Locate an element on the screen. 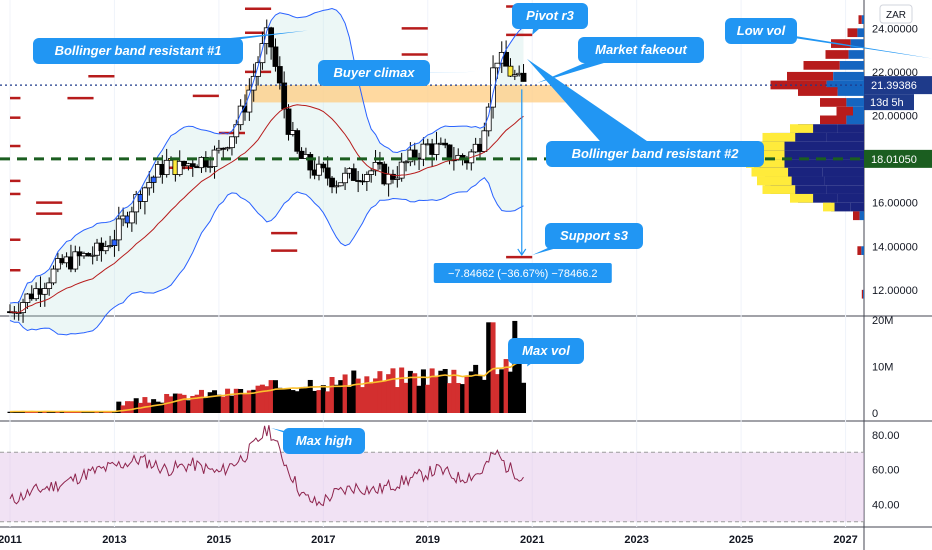 The width and height of the screenshot is (932, 550). volume-tick: 10M is located at coordinates (882, 368).